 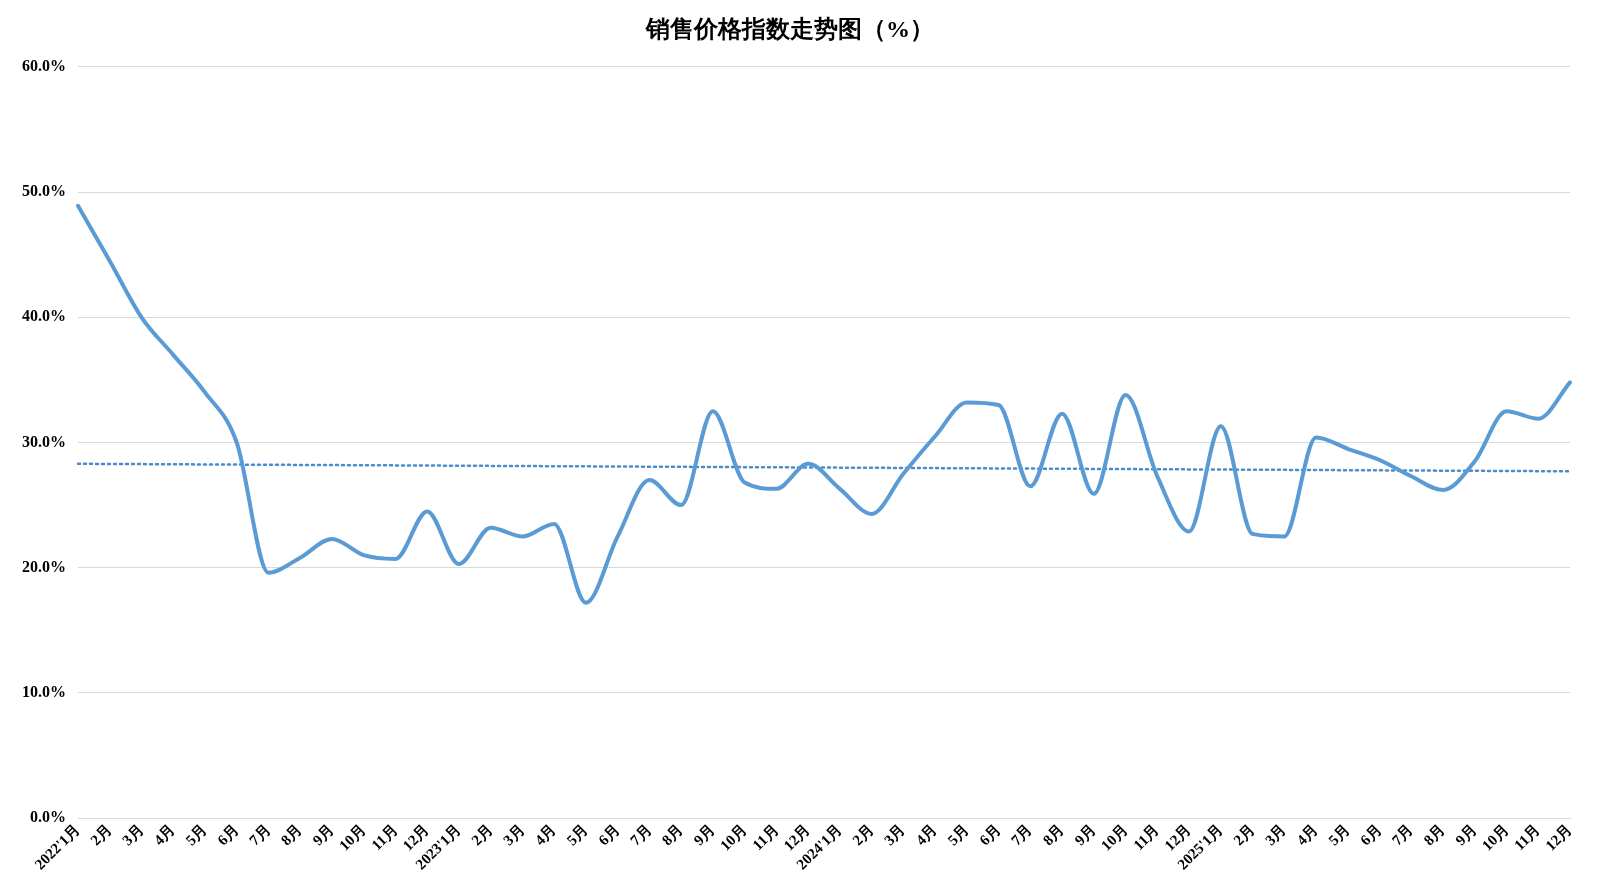 What do you see at coordinates (44, 316) in the screenshot?
I see `y-tick-label: 40.0%` at bounding box center [44, 316].